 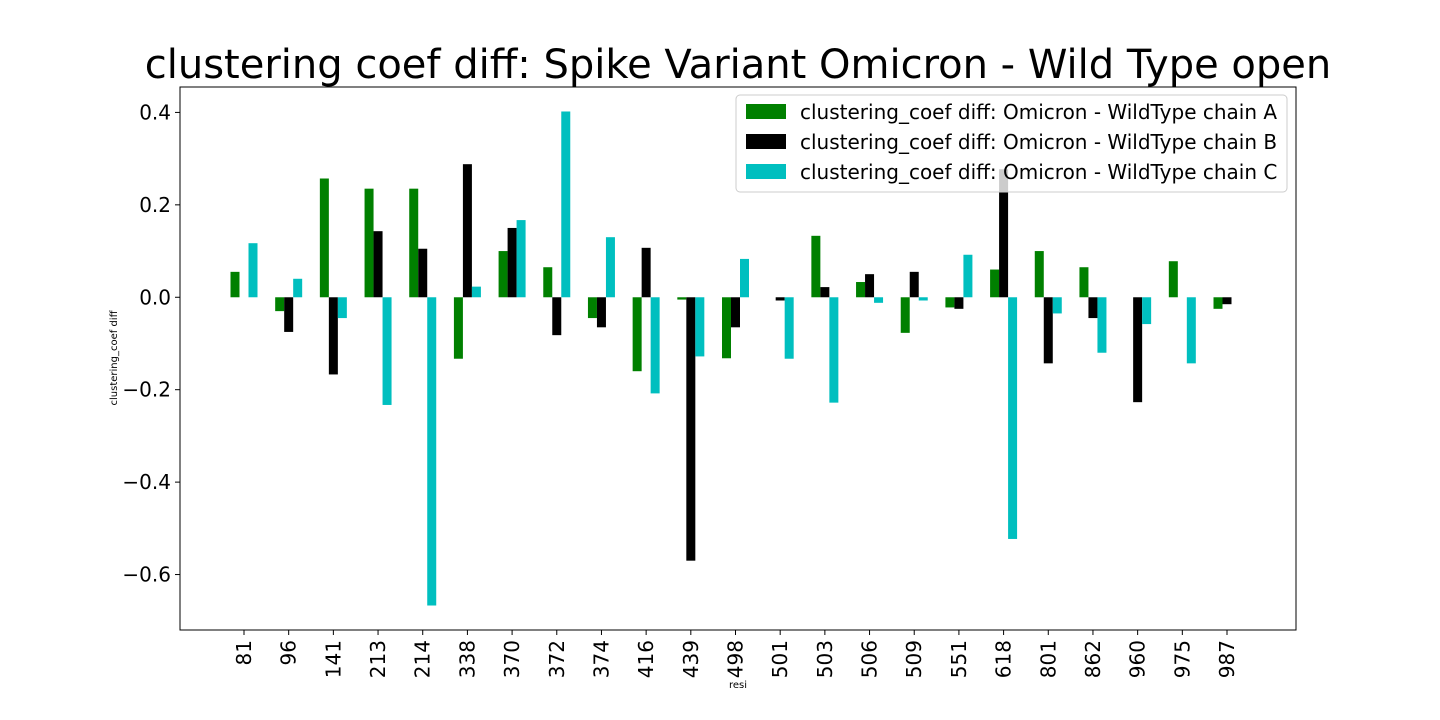 What do you see at coordinates (914, 659) in the screenshot?
I see `x-tick-label: 509` at bounding box center [914, 659].